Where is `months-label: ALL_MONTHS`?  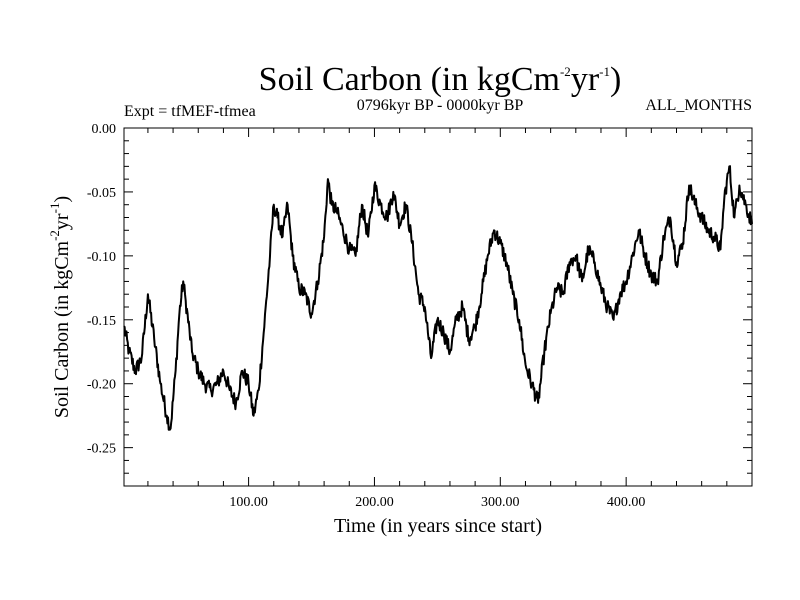
months-label: ALL_MONTHS is located at coordinates (698, 105).